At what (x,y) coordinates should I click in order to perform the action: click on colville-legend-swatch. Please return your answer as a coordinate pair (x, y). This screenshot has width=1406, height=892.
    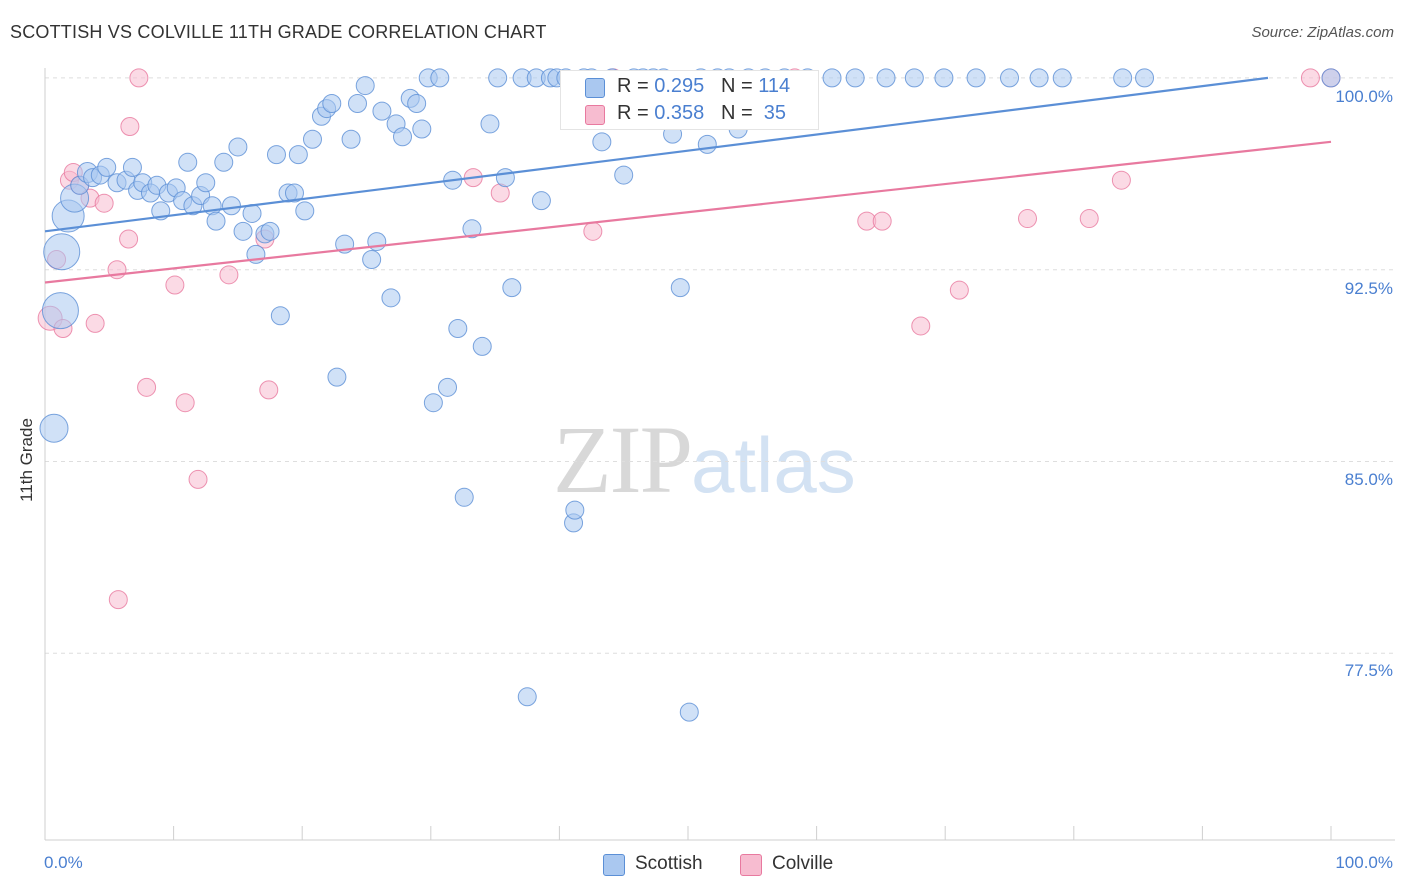
    Looking at the image, I should click on (751, 865).